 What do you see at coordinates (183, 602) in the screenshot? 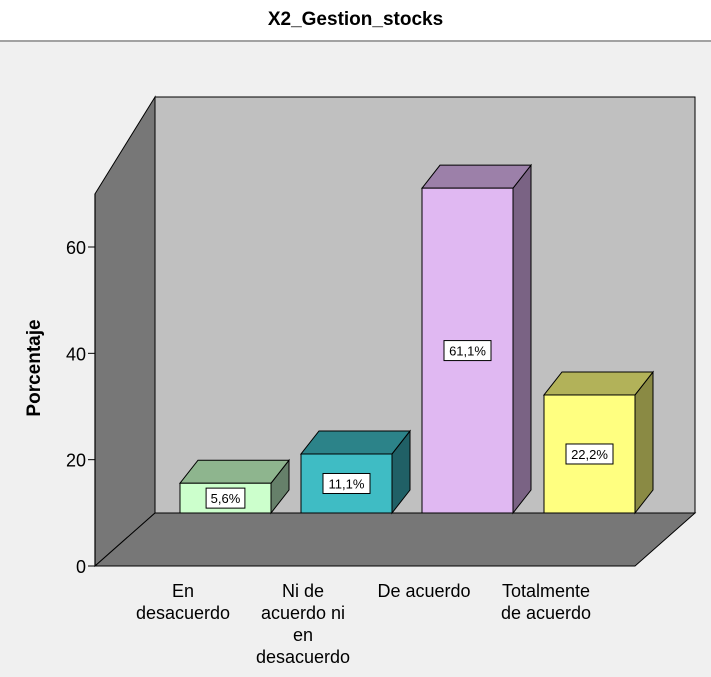
I see `x-tick-label: En desacuerdo` at bounding box center [183, 602].